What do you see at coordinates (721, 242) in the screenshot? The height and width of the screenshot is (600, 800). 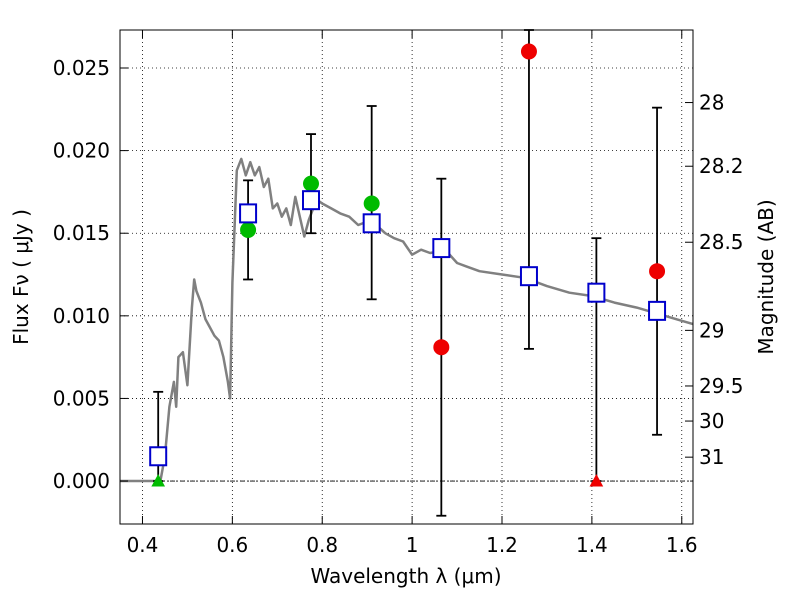 I see `magnitude-tick-label: 28.5` at bounding box center [721, 242].